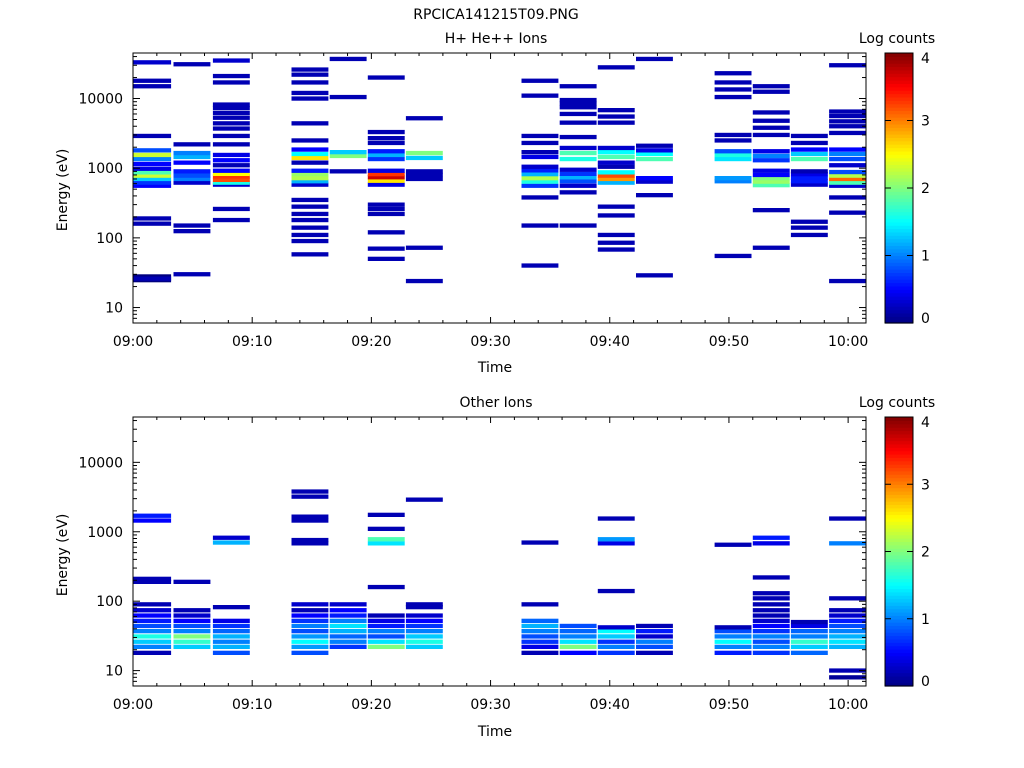  I want to click on x-tick-label: 09:20, so click(371, 342).